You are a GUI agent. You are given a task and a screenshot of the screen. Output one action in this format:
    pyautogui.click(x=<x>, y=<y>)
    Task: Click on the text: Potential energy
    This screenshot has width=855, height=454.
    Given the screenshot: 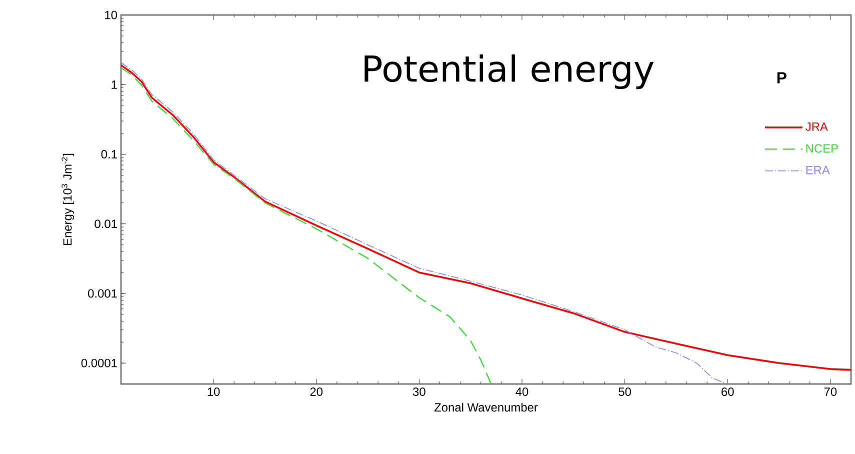 What is the action you would take?
    pyautogui.click(x=509, y=72)
    